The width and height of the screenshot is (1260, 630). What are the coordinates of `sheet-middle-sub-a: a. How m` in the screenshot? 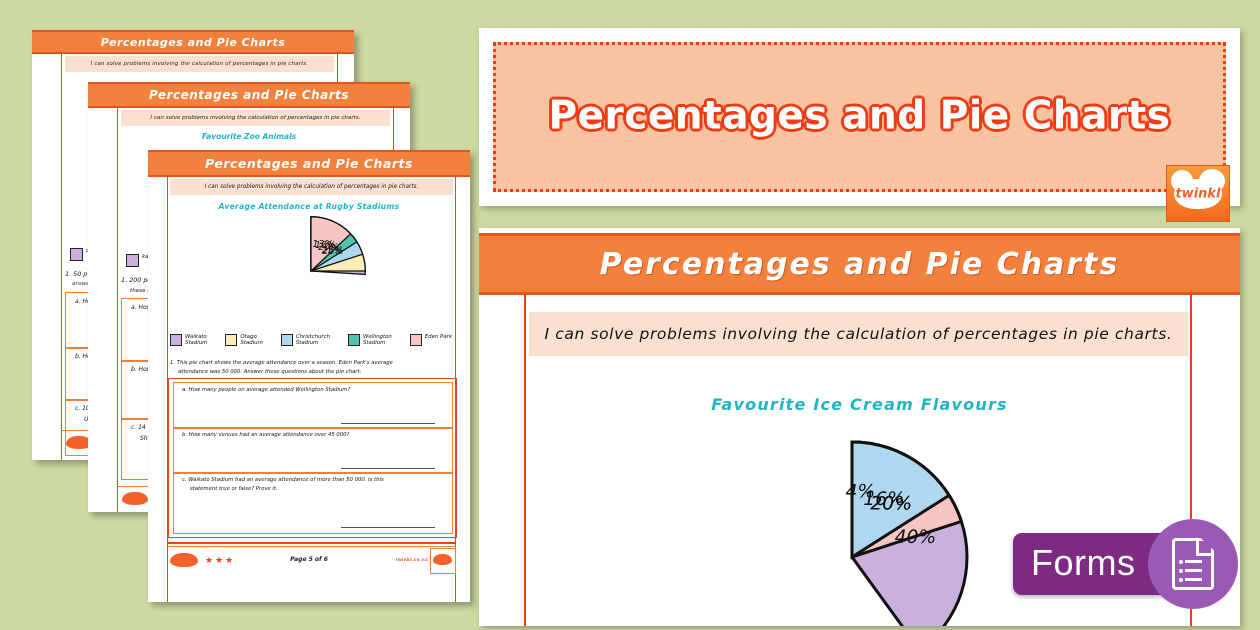 It's located at (145, 307).